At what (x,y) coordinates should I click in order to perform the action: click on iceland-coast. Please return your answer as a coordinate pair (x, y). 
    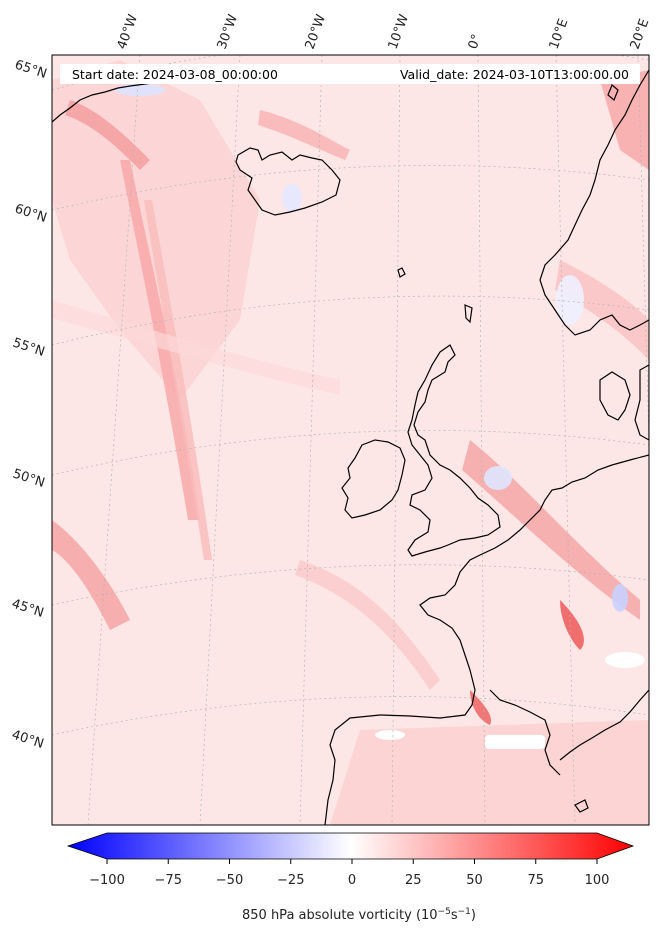
    Looking at the image, I should click on (288, 181).